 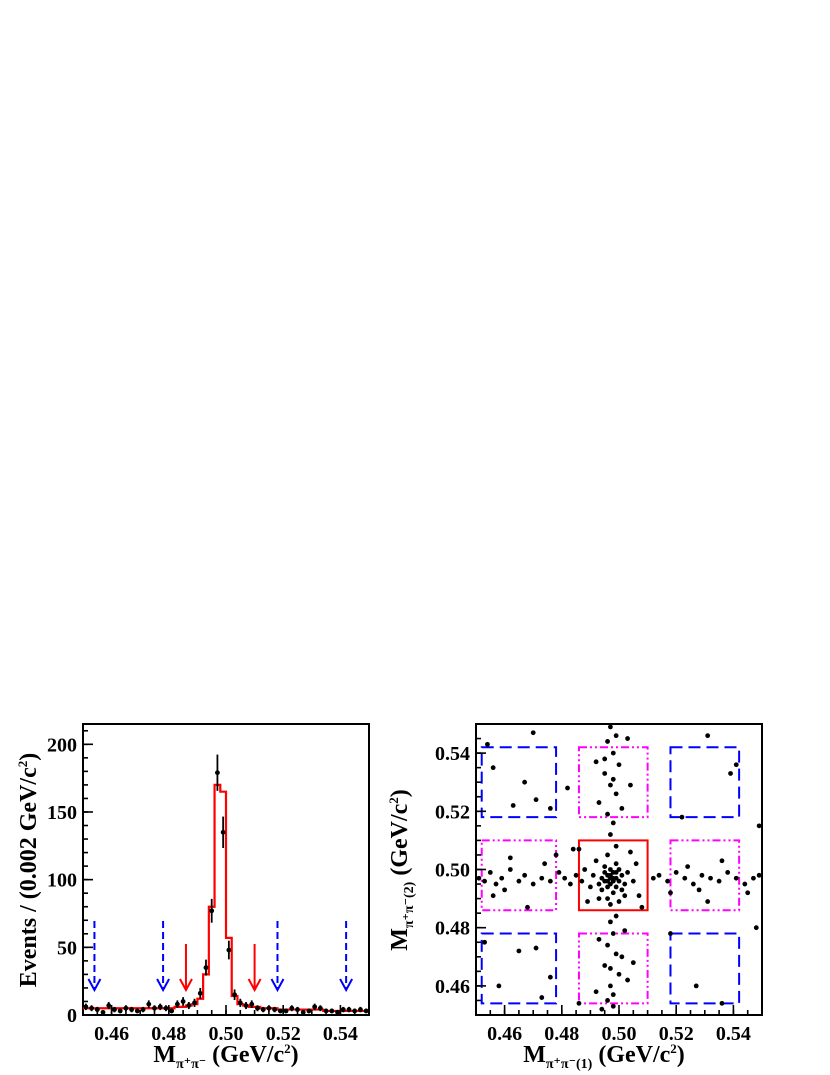 I want to click on left-x-tick-label: 0.48, so click(x=168, y=1034).